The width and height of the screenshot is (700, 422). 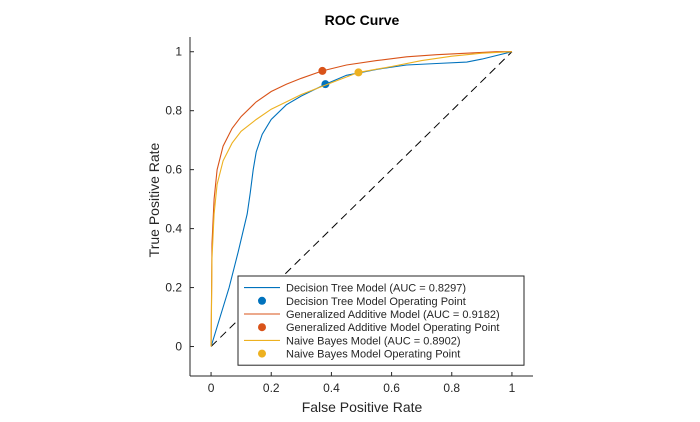 What do you see at coordinates (173, 170) in the screenshot?
I see `y-tick-label: 0.6` at bounding box center [173, 170].